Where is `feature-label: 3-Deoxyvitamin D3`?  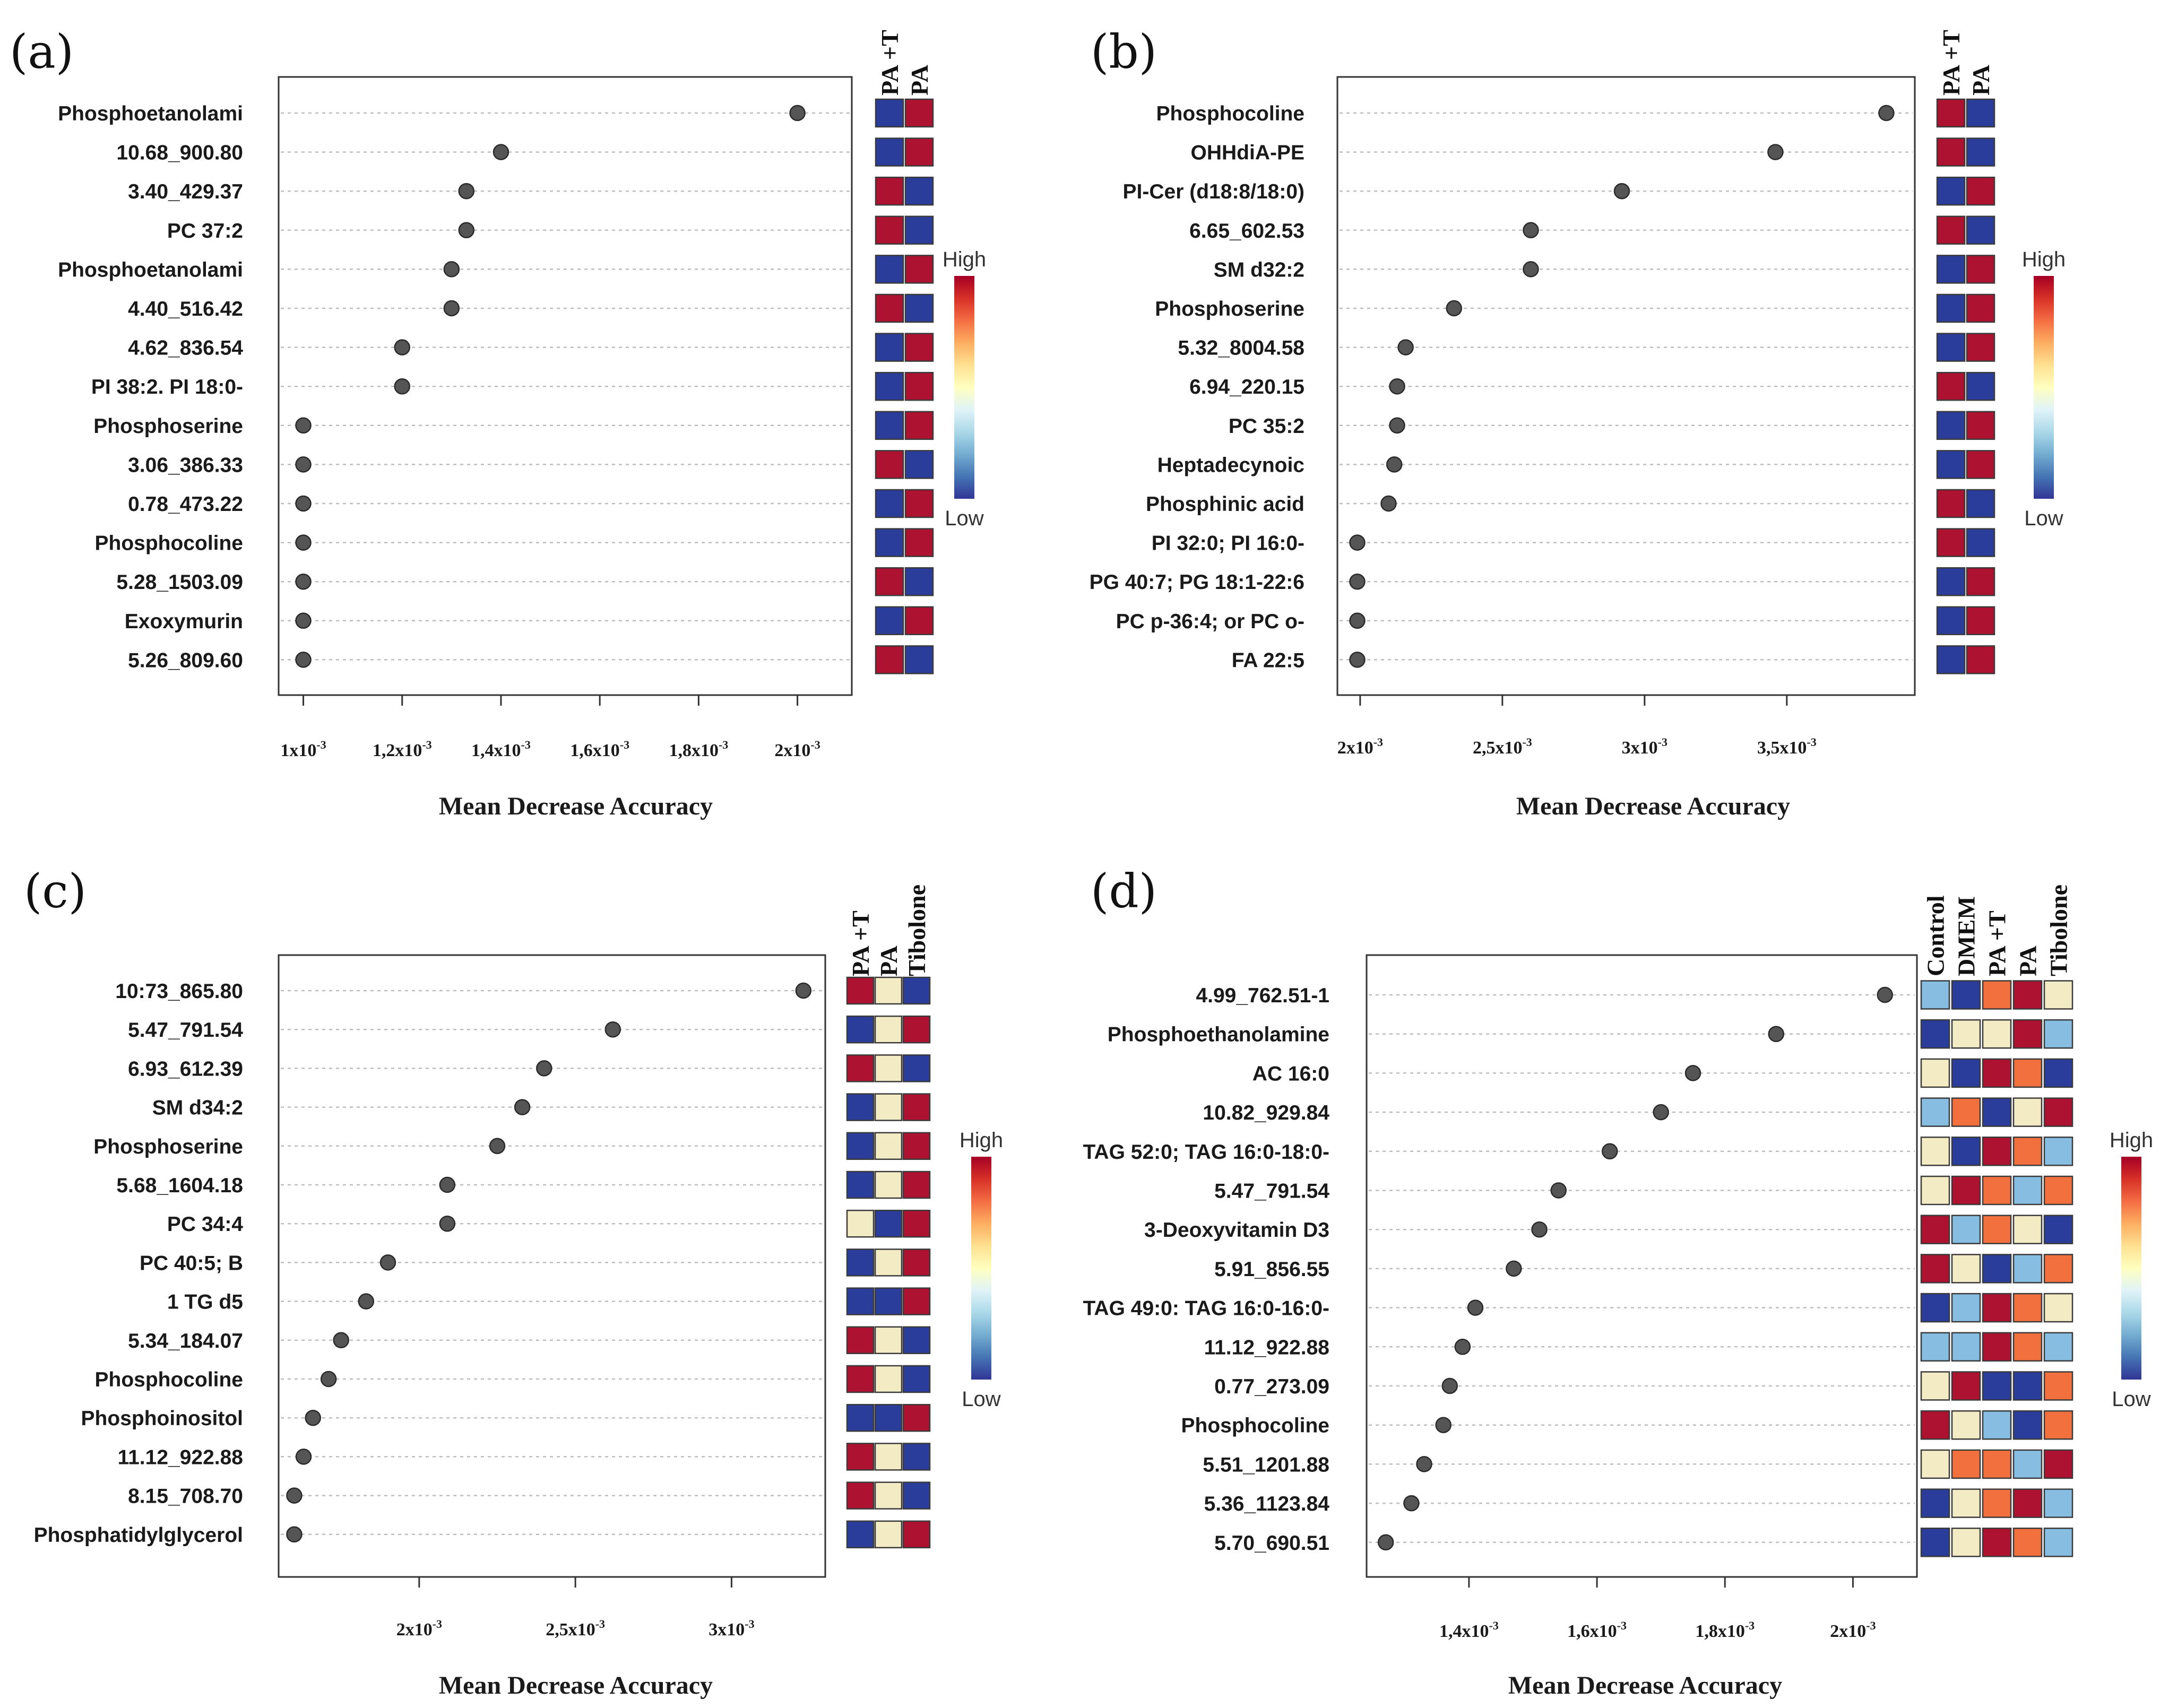 feature-label: 3-Deoxyvitamin D3 is located at coordinates (1236, 1231).